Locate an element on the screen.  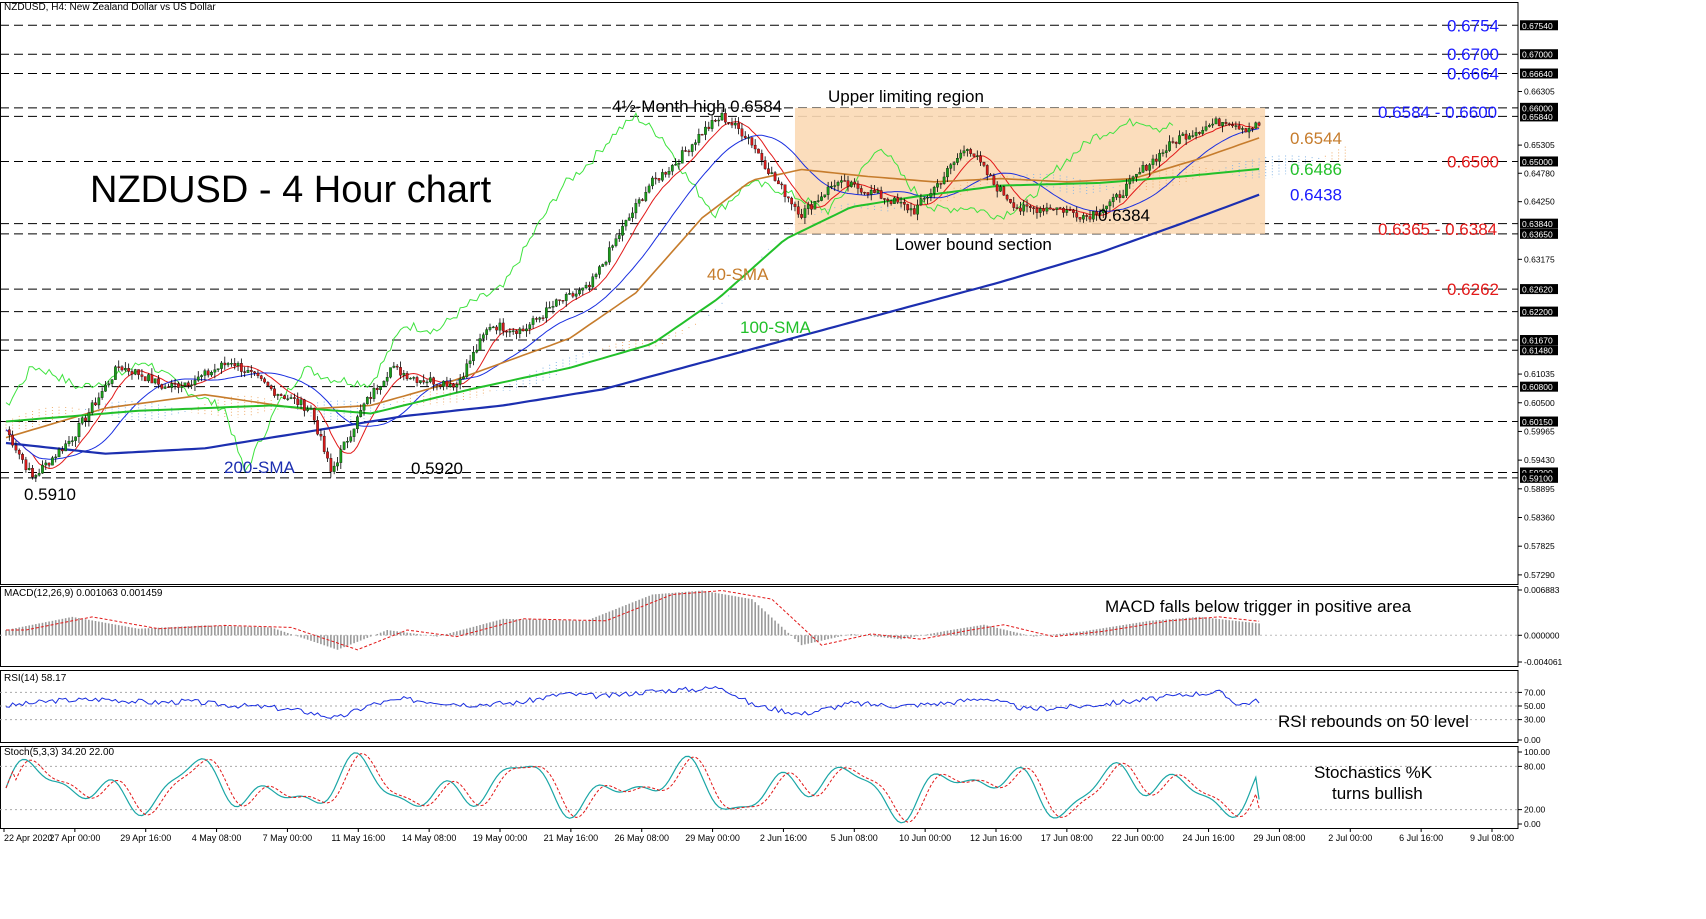
level-label: 0.6500 is located at coordinates (1473, 161).